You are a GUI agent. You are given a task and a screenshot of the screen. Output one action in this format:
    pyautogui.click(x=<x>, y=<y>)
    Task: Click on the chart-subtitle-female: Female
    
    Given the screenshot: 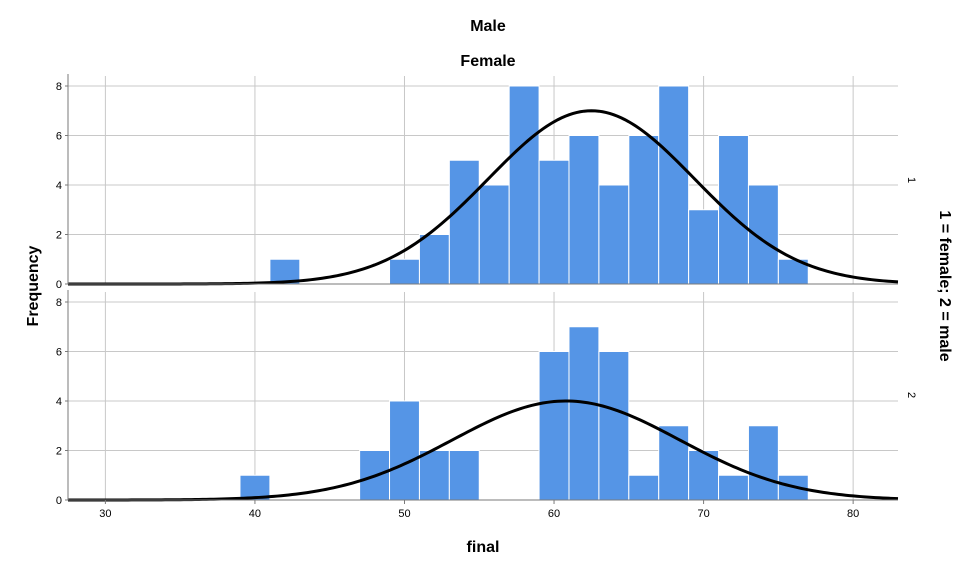 What is the action you would take?
    pyautogui.click(x=487, y=61)
    